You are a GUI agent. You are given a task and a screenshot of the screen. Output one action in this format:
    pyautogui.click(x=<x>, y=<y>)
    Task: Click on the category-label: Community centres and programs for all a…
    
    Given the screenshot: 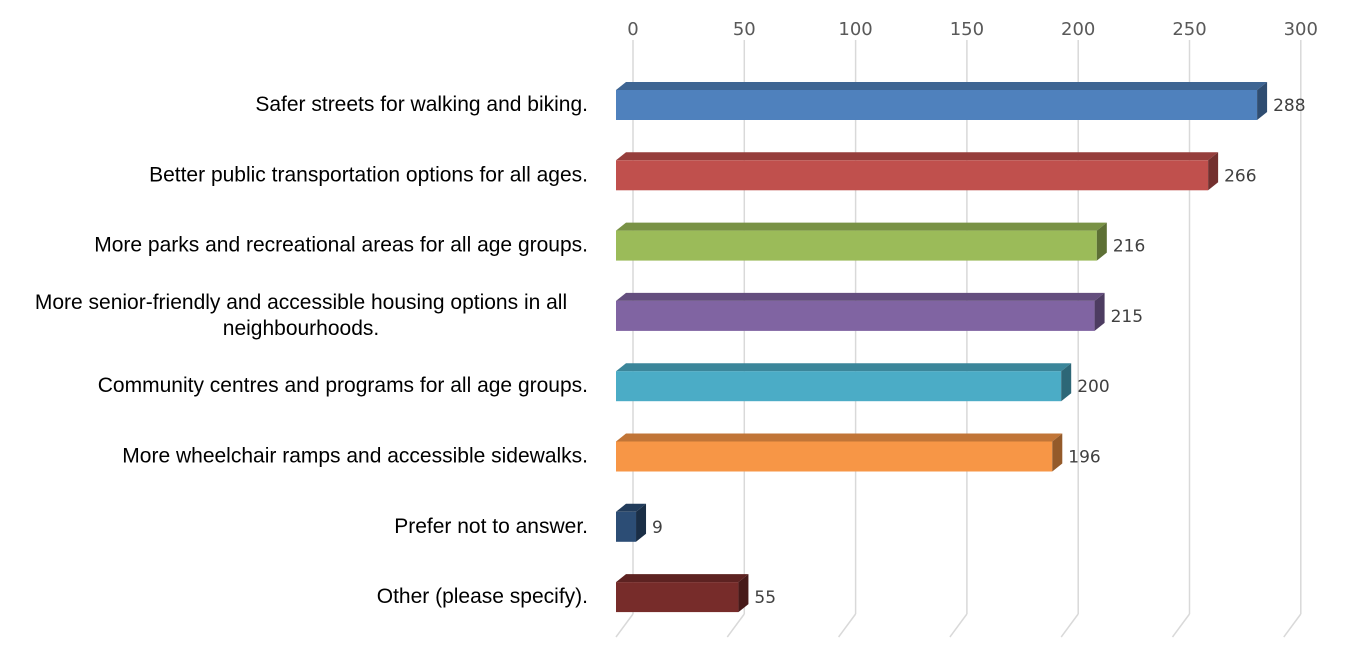 What is the action you would take?
    pyautogui.click(x=343, y=385)
    